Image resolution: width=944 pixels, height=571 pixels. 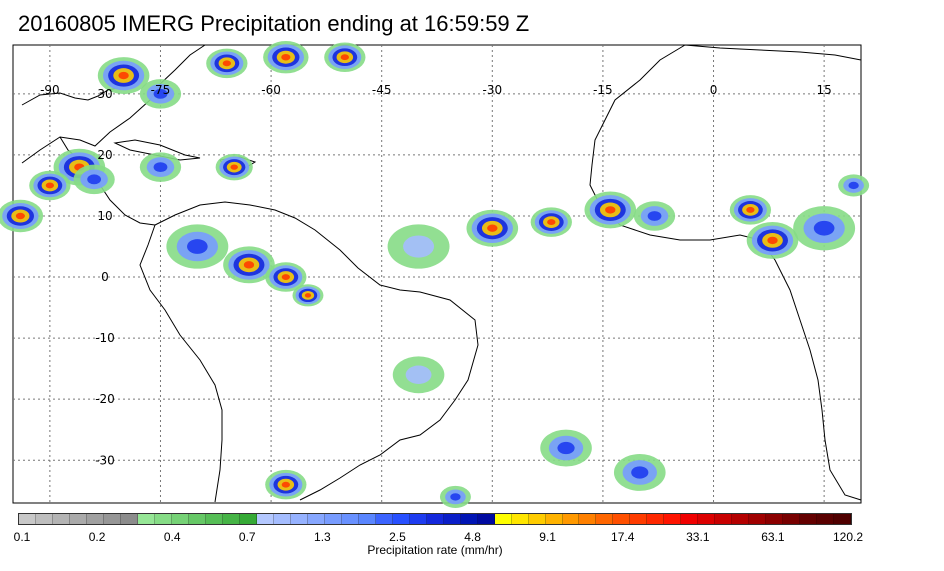 I want to click on lat-tick-label: -30, so click(x=105, y=460).